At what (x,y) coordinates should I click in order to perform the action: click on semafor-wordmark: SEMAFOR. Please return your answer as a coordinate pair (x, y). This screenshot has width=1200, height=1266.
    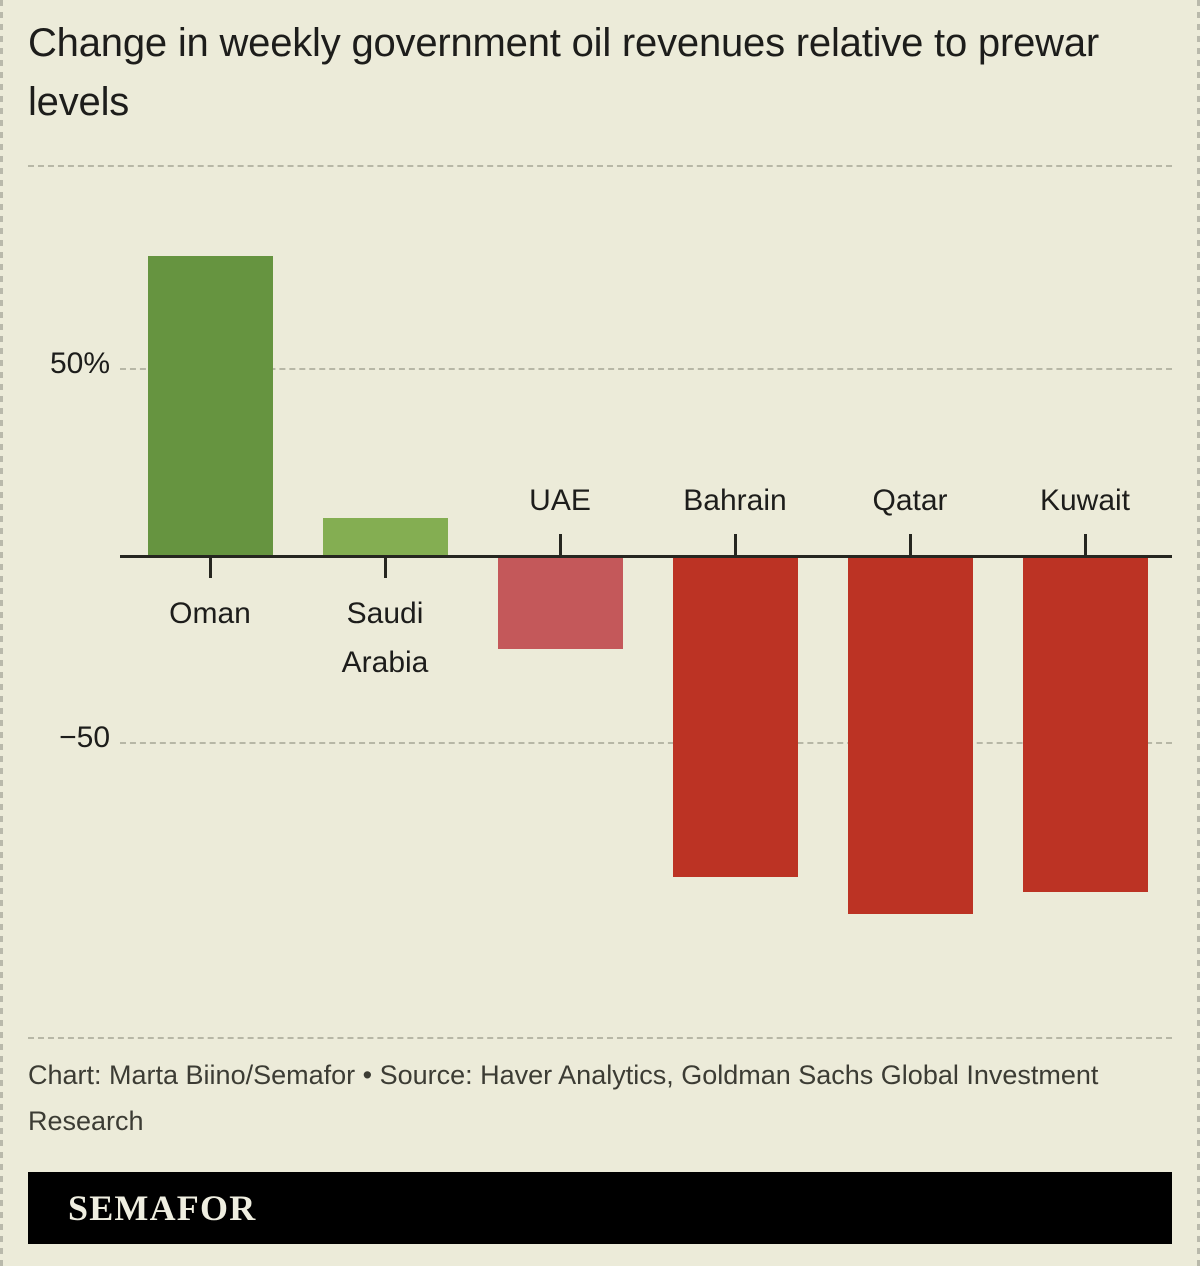
    Looking at the image, I should click on (162, 1208).